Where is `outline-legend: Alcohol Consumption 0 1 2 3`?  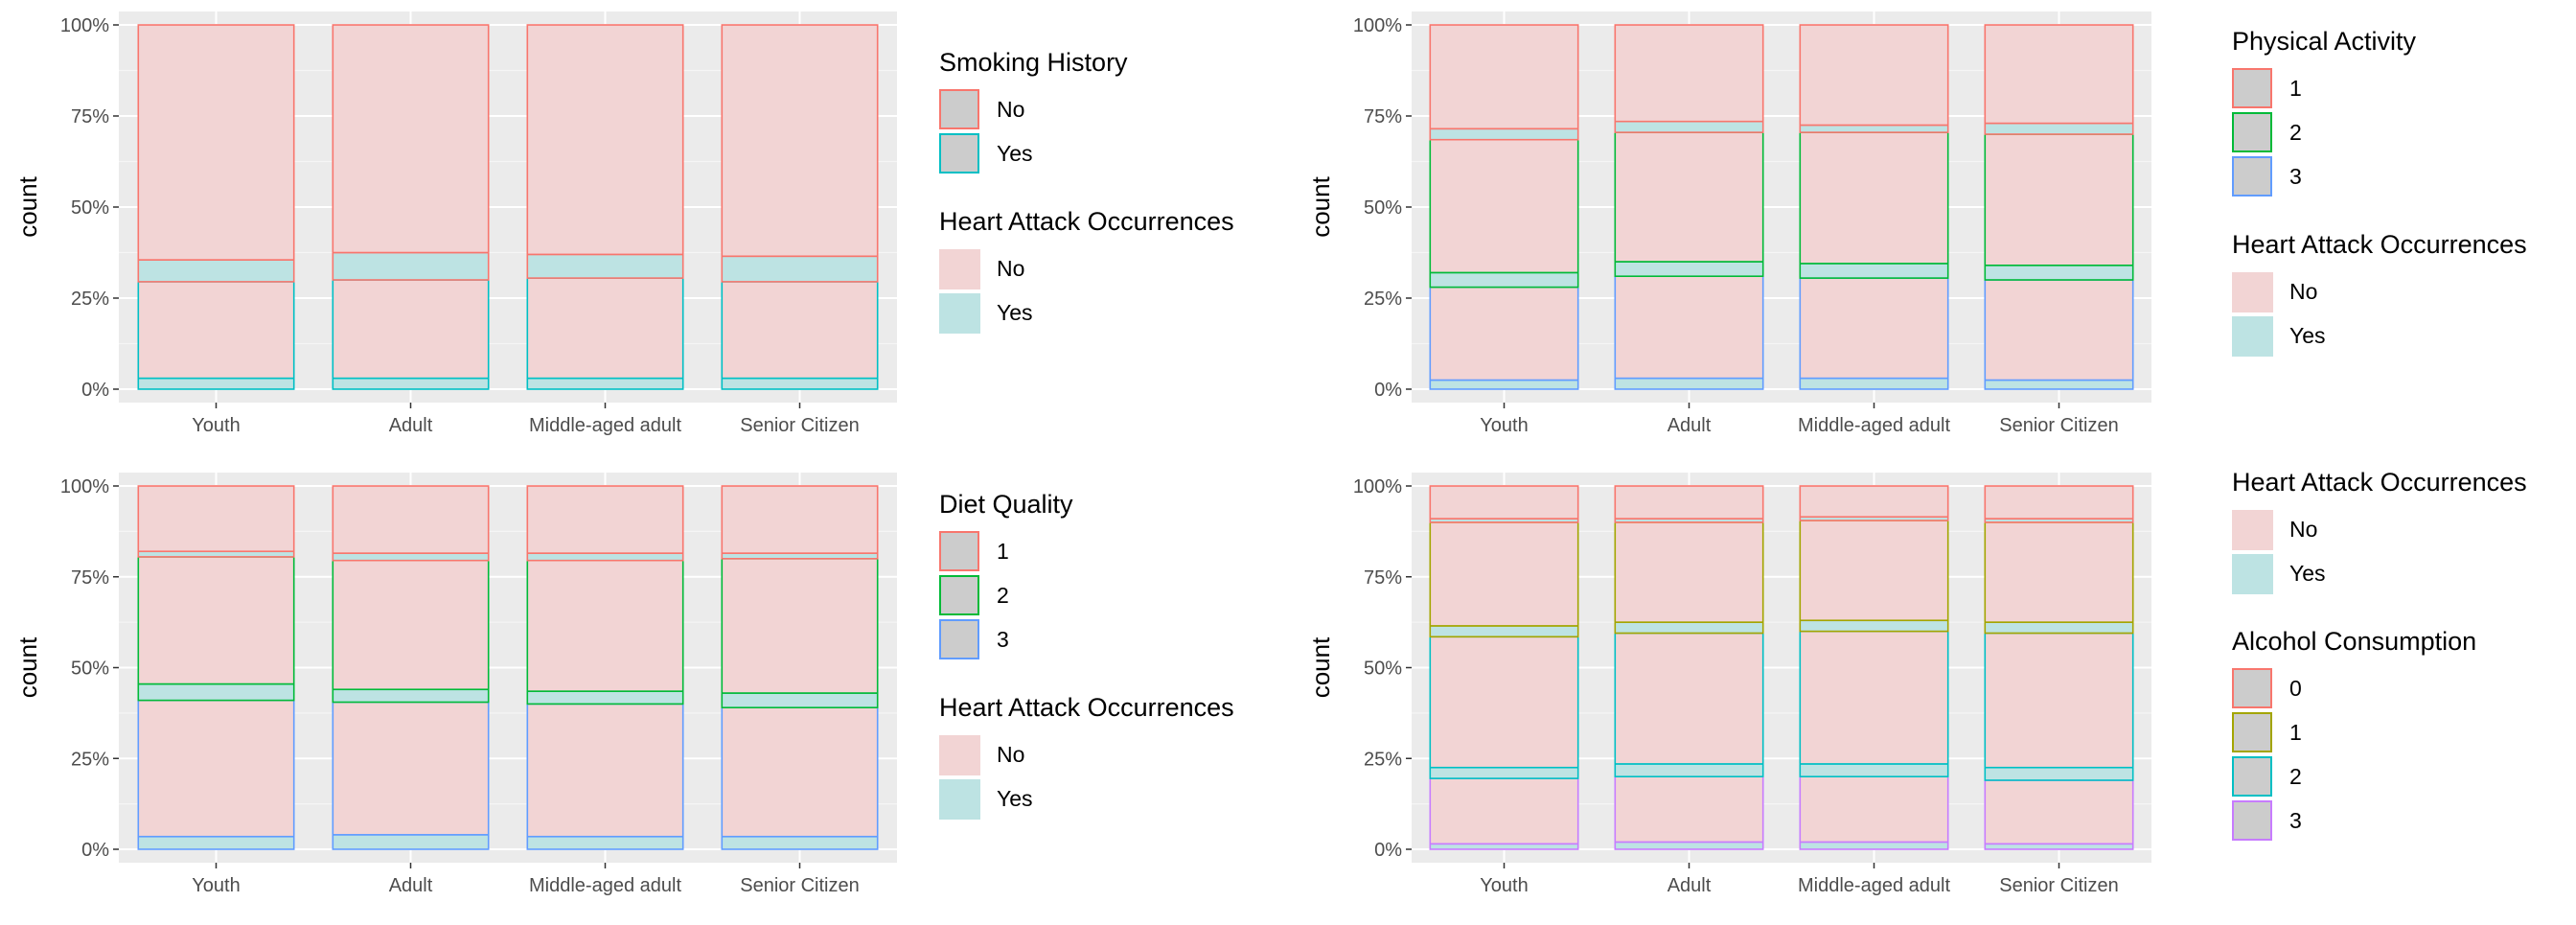
outline-legend: Alcohol Consumption 0 1 2 3 is located at coordinates (2354, 734).